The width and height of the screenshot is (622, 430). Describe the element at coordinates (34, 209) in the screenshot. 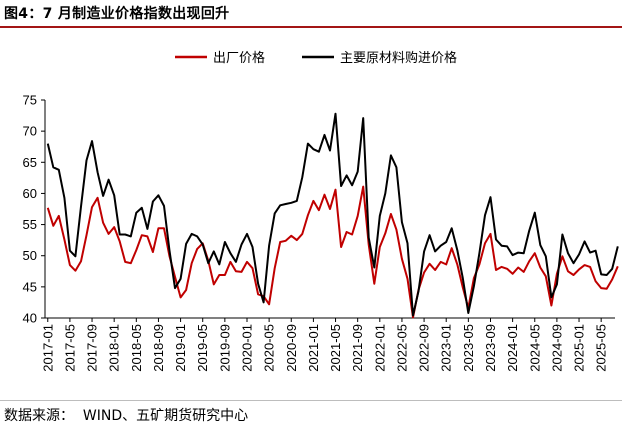

I see `y-axis-ticks: 40 45 50 55 60 65 70 75` at that location.